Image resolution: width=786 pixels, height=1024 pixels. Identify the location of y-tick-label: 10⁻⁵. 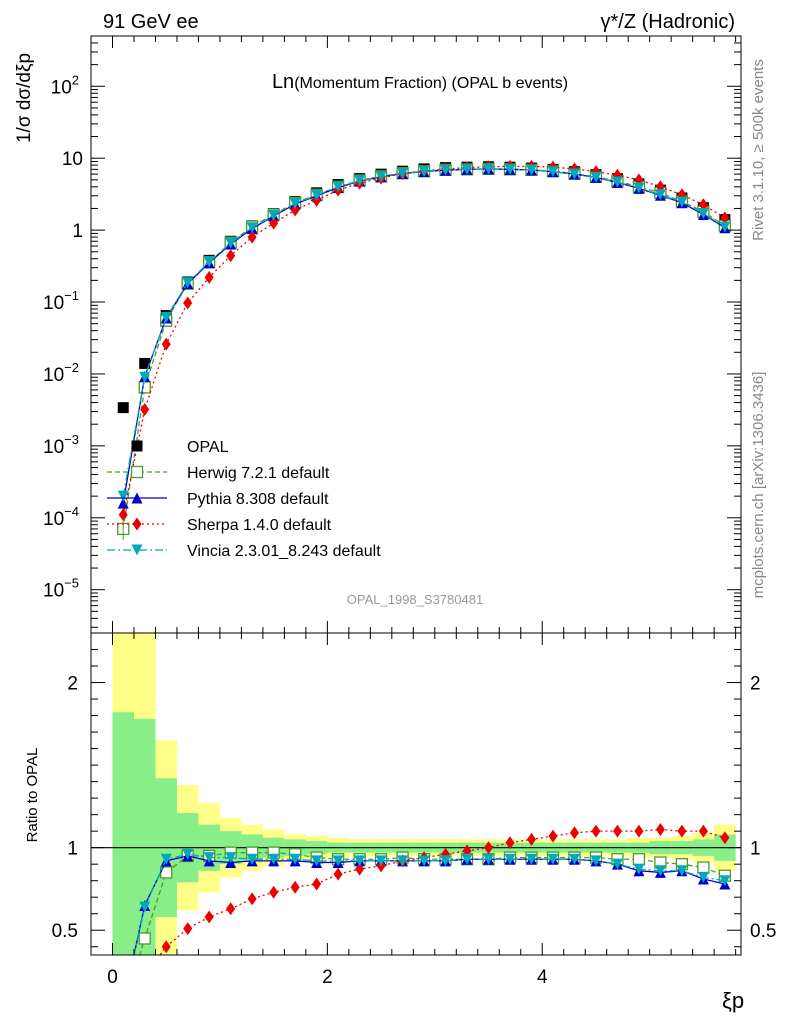
(61, 589).